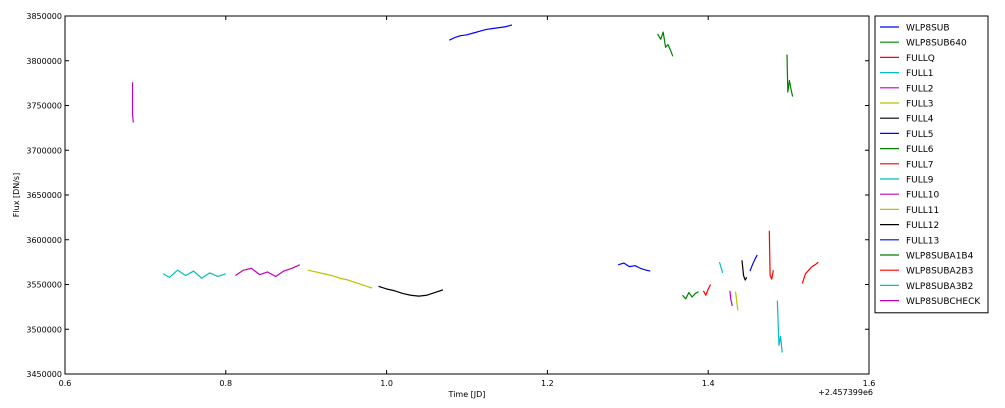 The image size is (1005, 408). Describe the element at coordinates (411, 291) in the screenshot. I see `series-line-full4` at that location.